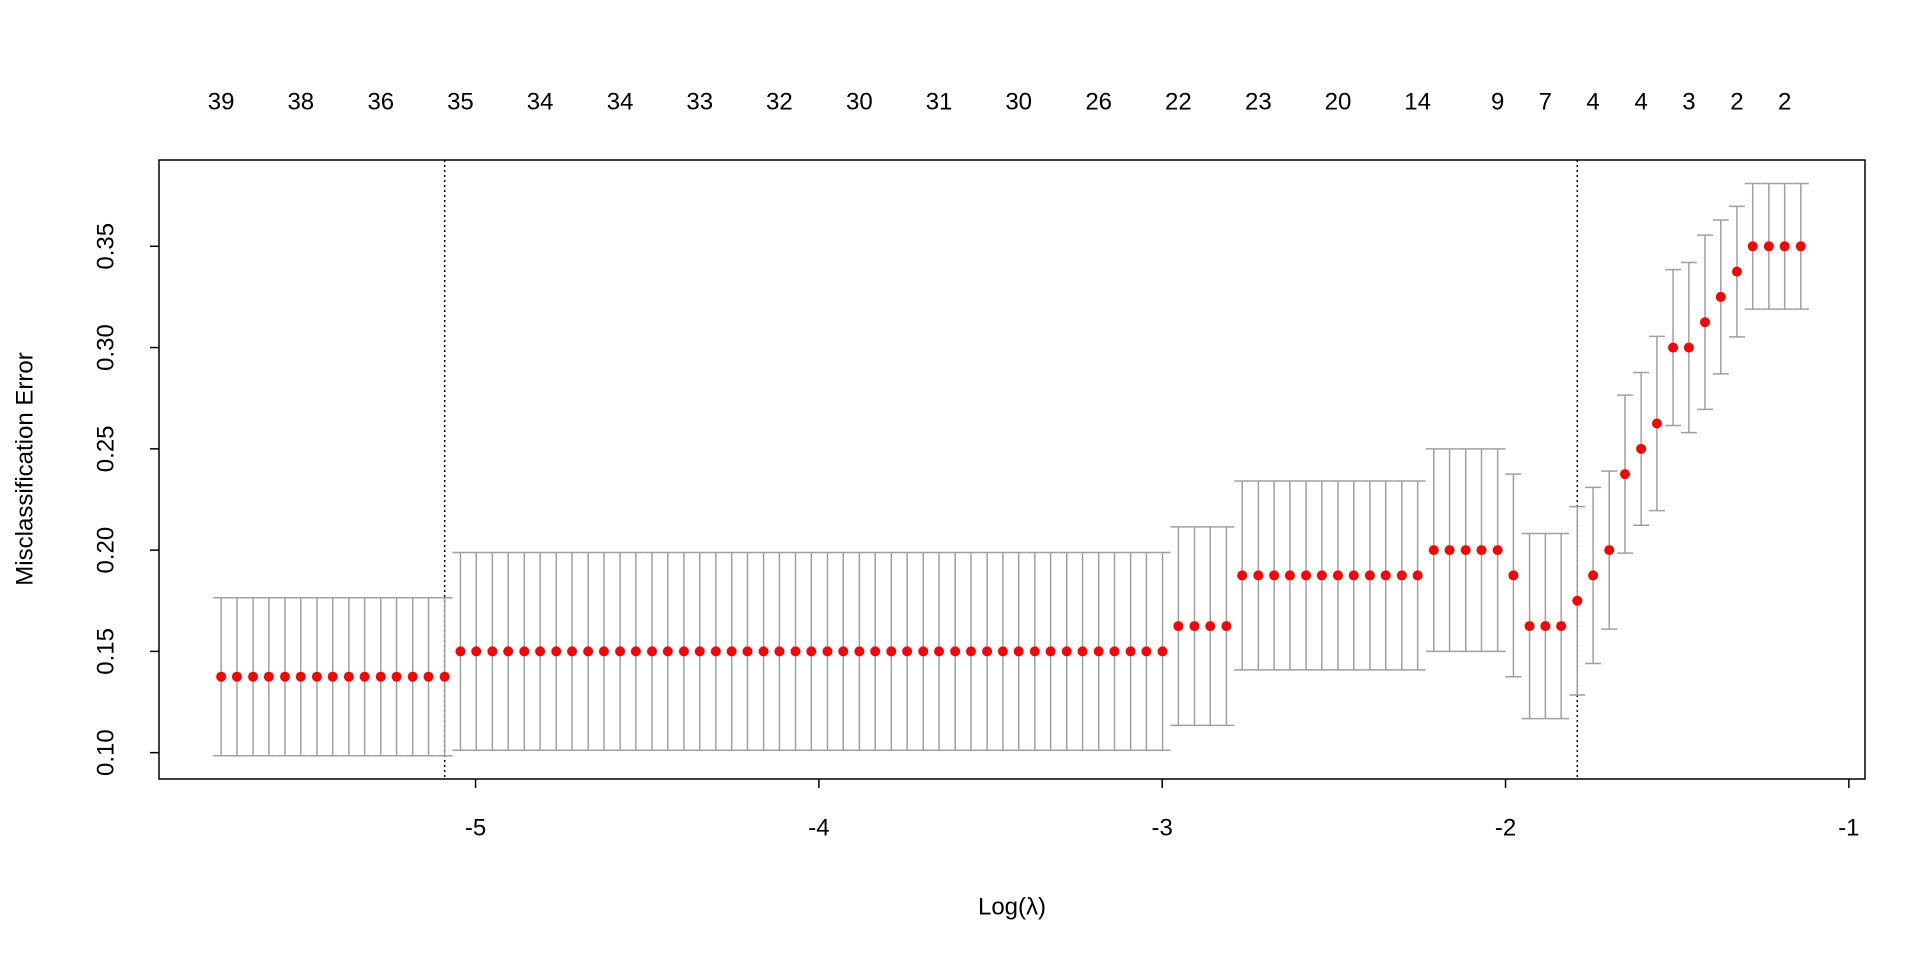 Image resolution: width=1920 pixels, height=960 pixels. Describe the element at coordinates (380, 101) in the screenshot. I see `top-tick-label: 36` at that location.